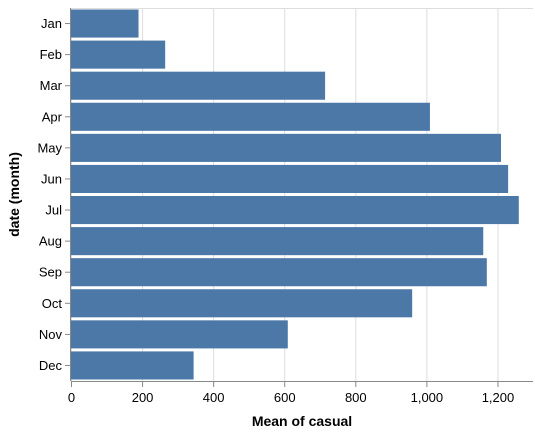 This screenshot has height=436, width=535. What do you see at coordinates (179, 334) in the screenshot?
I see `bar-nov` at bounding box center [179, 334].